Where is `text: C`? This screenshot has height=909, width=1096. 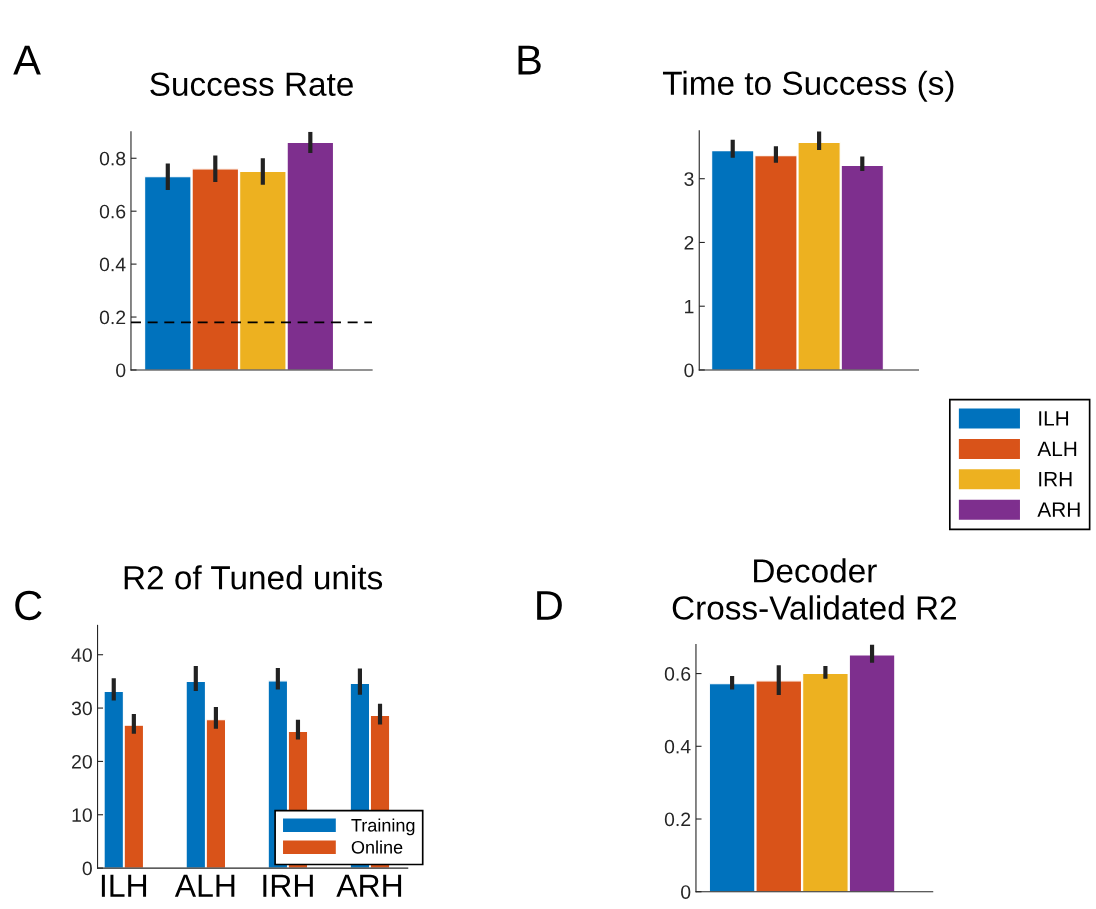 text: C is located at coordinates (28, 605).